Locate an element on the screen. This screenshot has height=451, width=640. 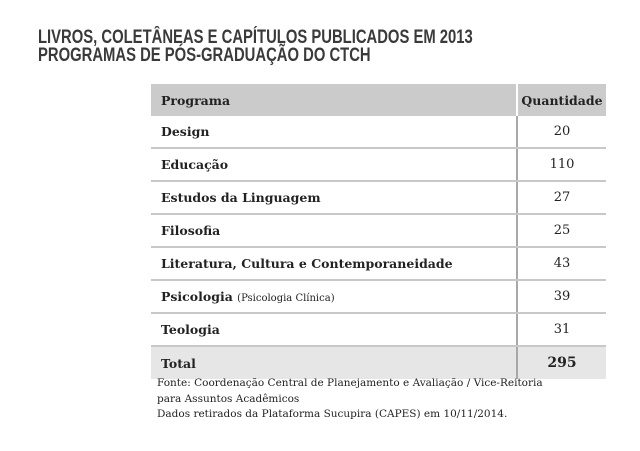
programa-cell: Design is located at coordinates (334, 132).